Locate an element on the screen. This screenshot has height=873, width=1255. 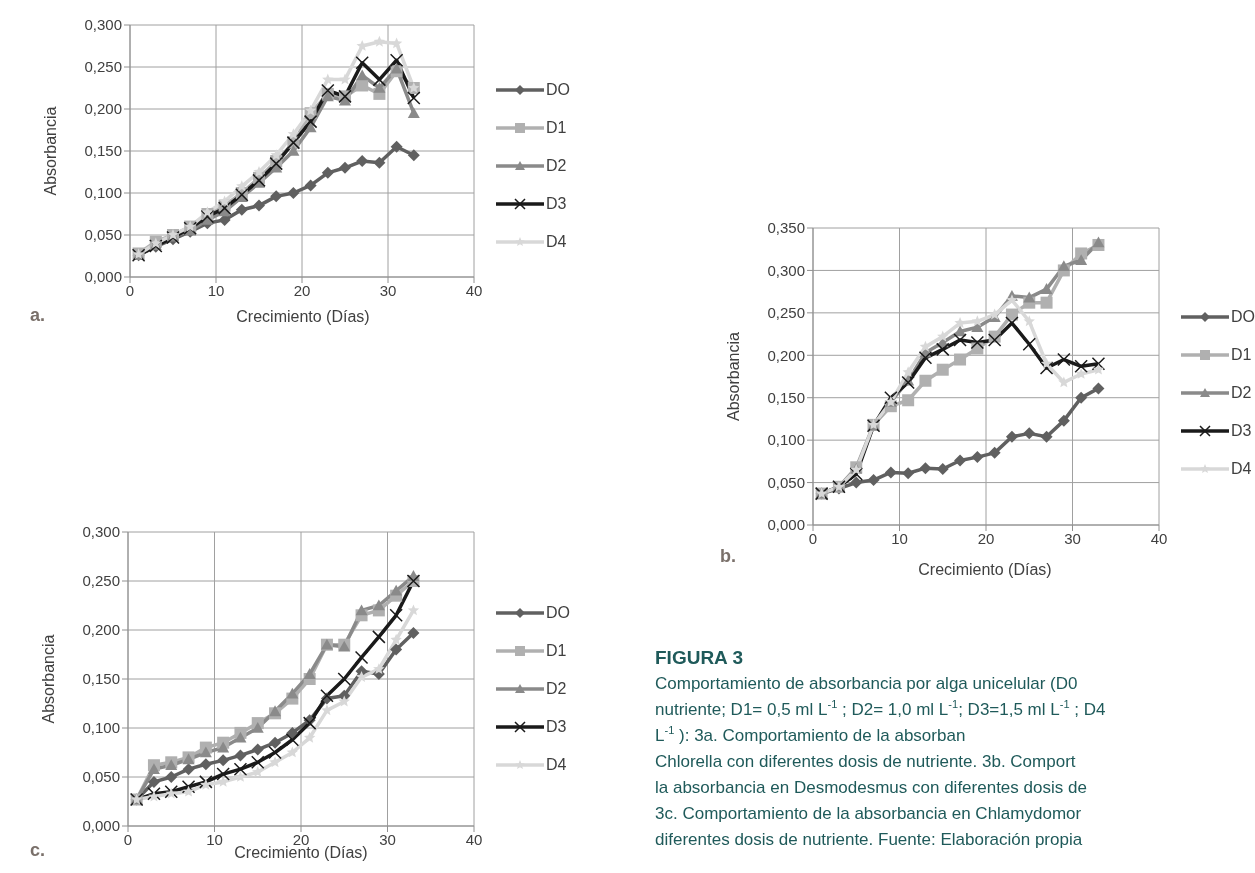
text: Comportamiento de absorbancia por alga unicelular (D0 is located at coordinates (867, 684).